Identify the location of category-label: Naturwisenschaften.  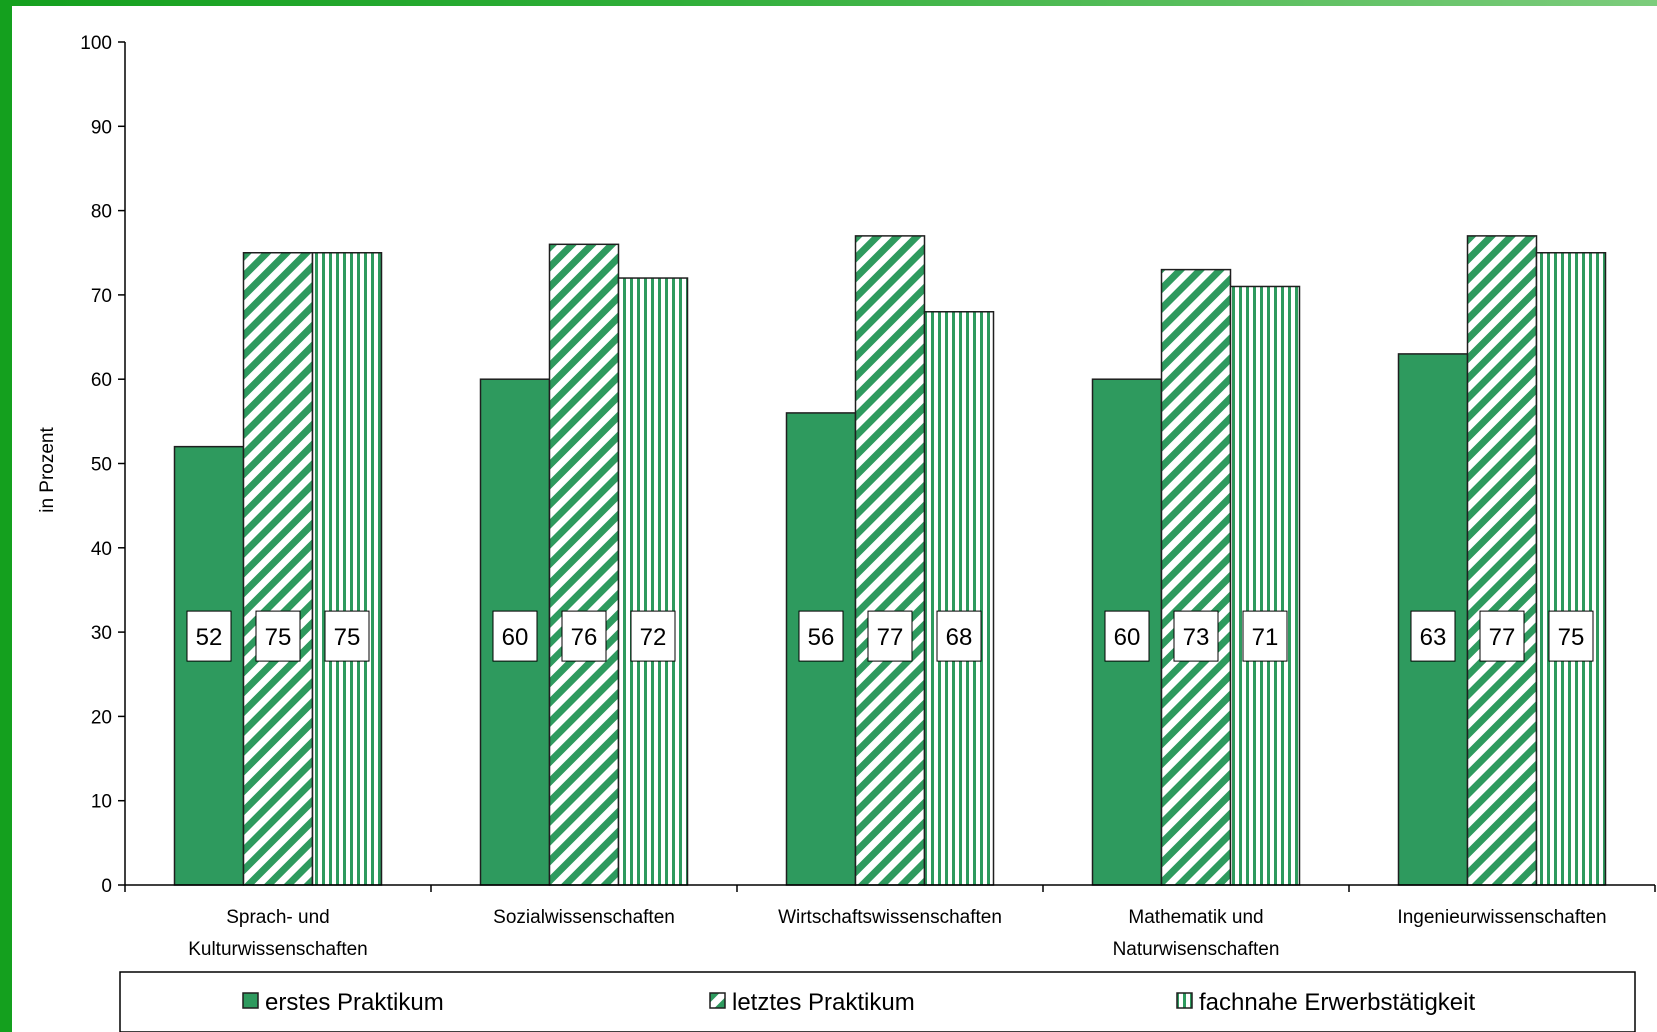
(1196, 949).